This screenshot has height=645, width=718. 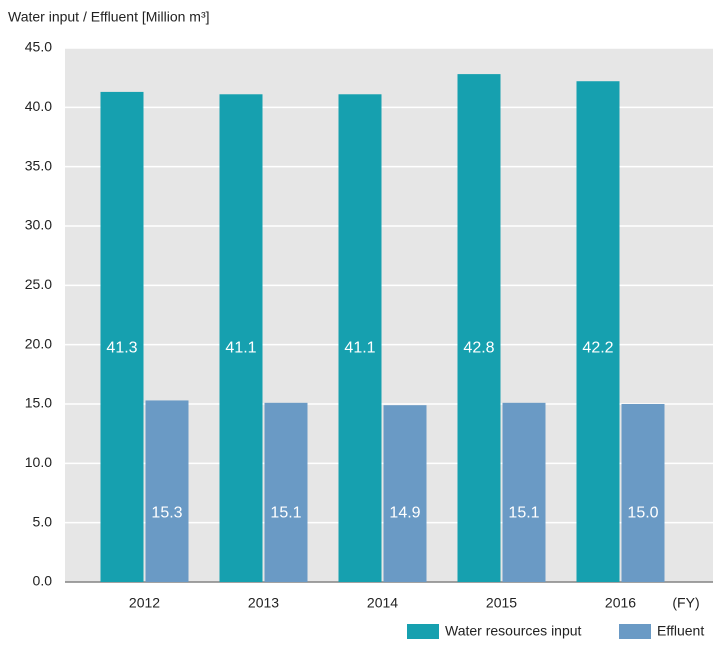 I want to click on y-tick-label: 30.0, so click(x=38, y=225).